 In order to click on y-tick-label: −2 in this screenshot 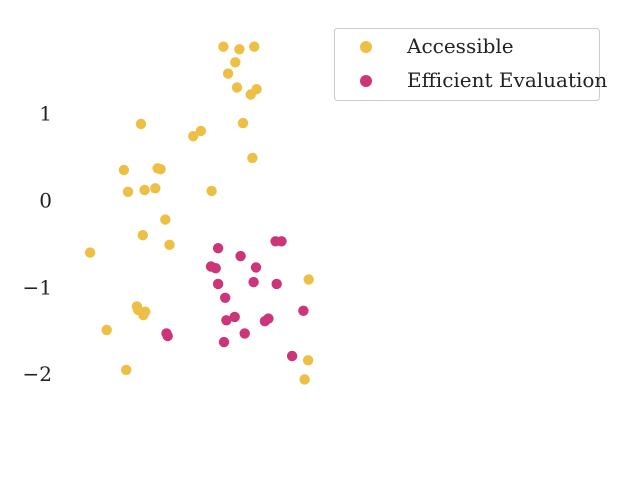, I will do `click(37, 374)`.